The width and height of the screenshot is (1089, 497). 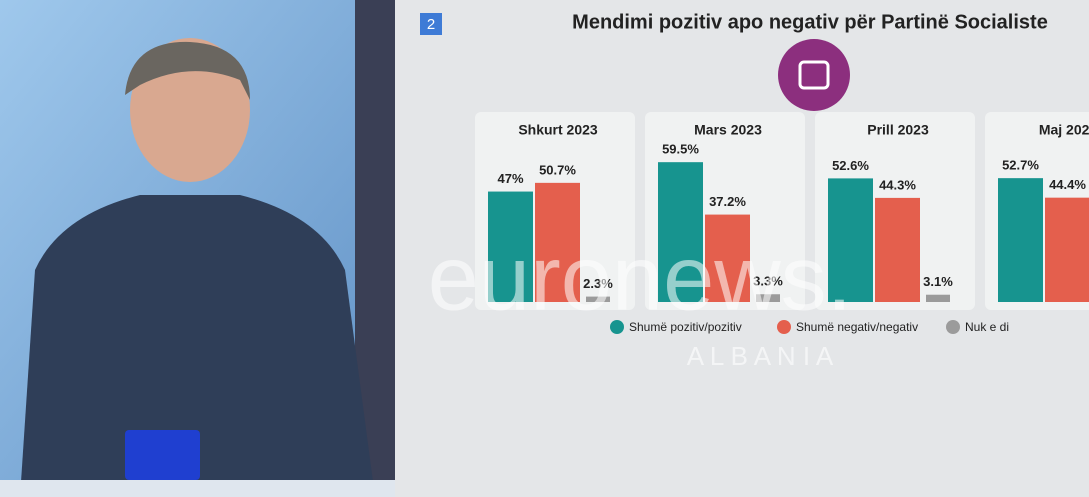 What do you see at coordinates (728, 130) in the screenshot?
I see `category-label: Mars 2023` at bounding box center [728, 130].